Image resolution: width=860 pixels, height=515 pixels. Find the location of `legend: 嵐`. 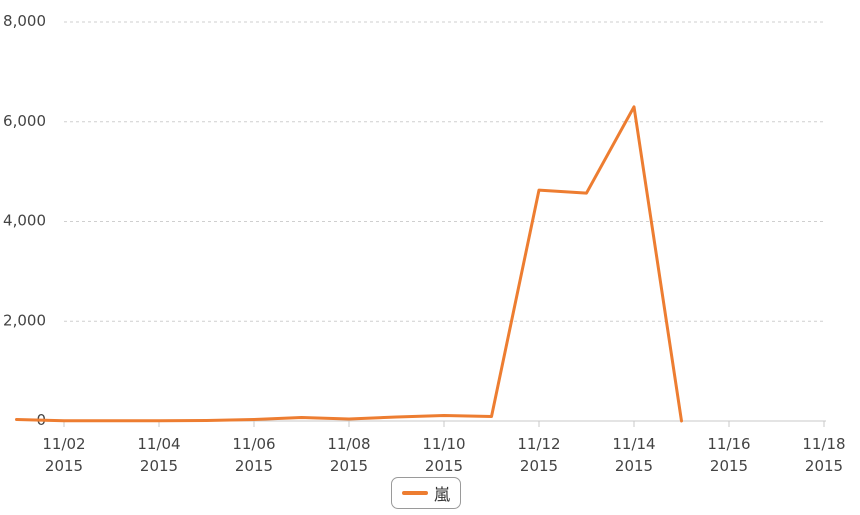

legend: 嵐 is located at coordinates (426, 493).